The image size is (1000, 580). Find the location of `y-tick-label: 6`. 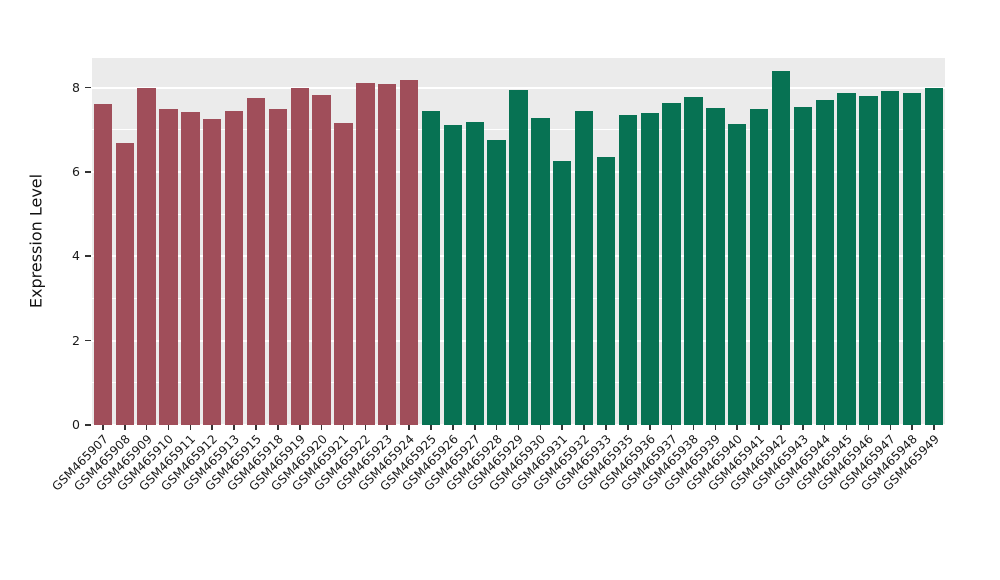

y-tick-label: 6 is located at coordinates (76, 171).